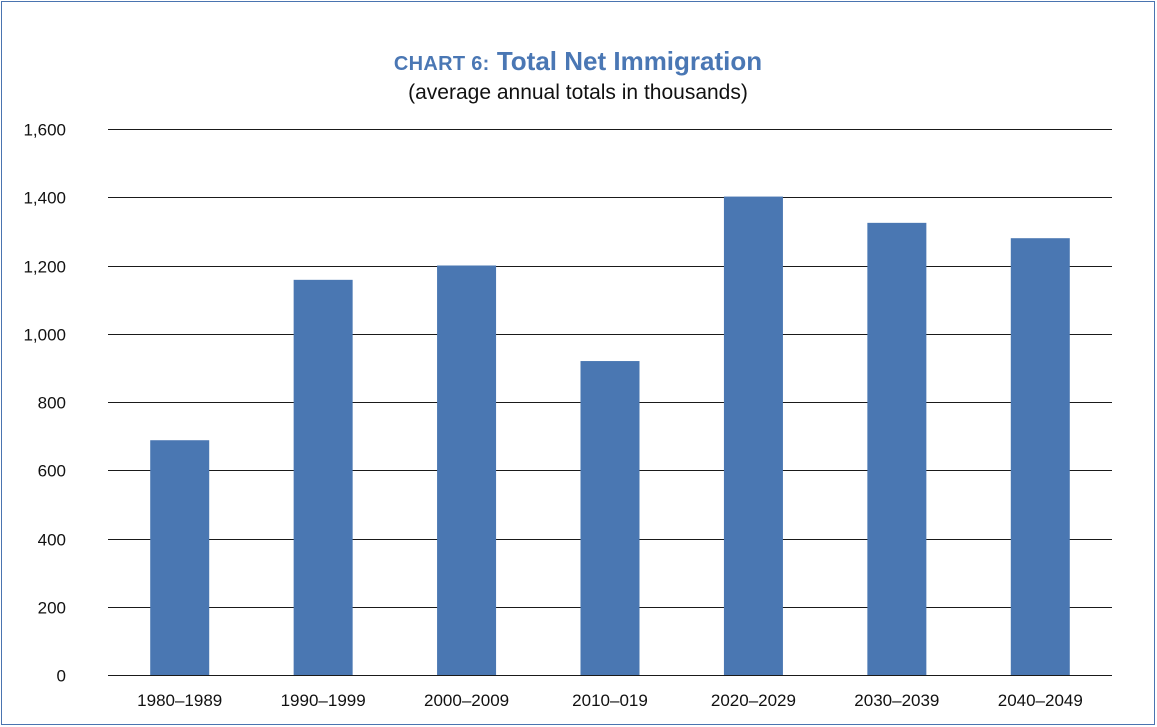 This screenshot has width=1157, height=727. I want to click on y-tick-label: 1,200, so click(44, 267).